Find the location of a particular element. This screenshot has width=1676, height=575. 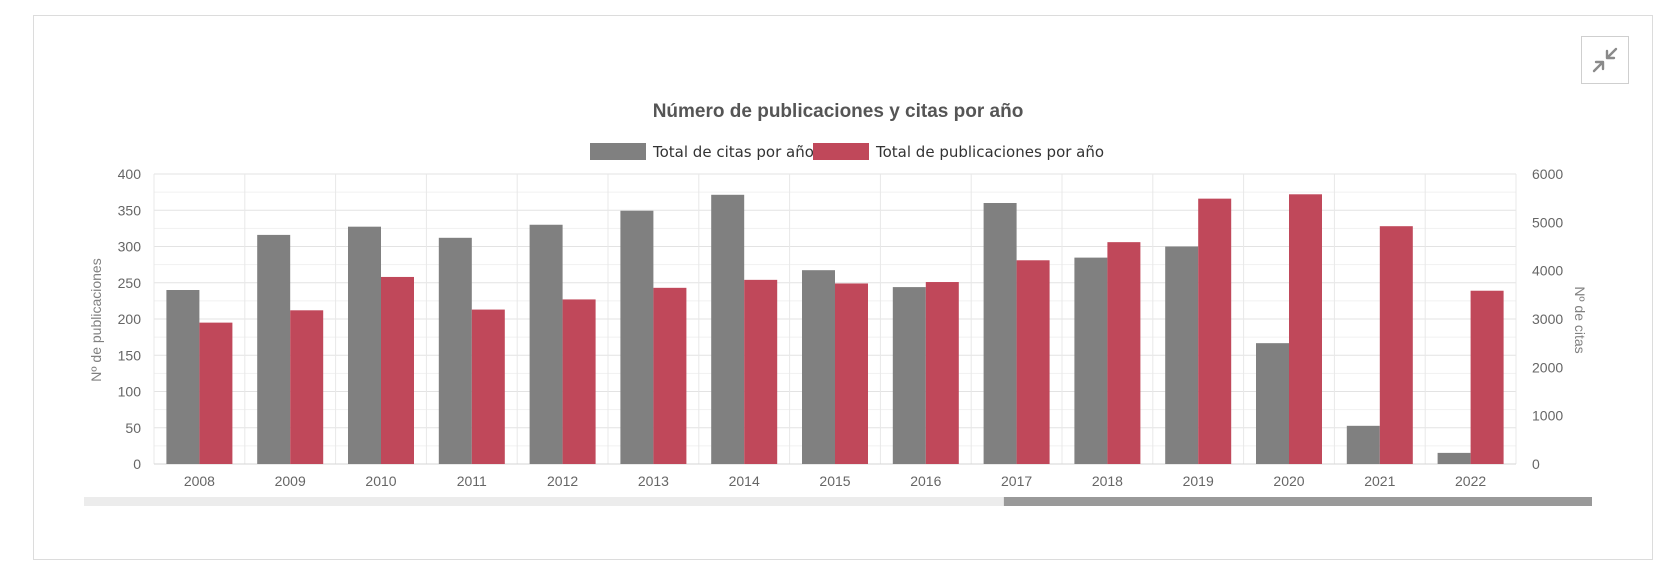

right-tick-label: 6000 is located at coordinates (1547, 174).